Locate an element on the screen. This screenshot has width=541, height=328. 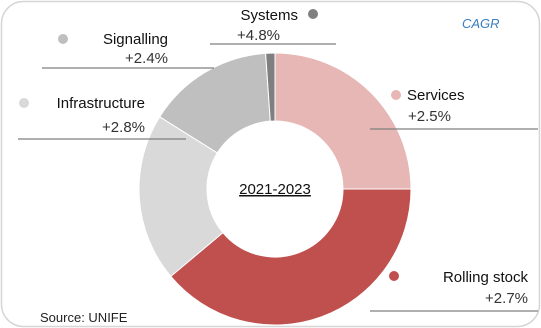
label-signalling: Signalling is located at coordinates (135, 39).